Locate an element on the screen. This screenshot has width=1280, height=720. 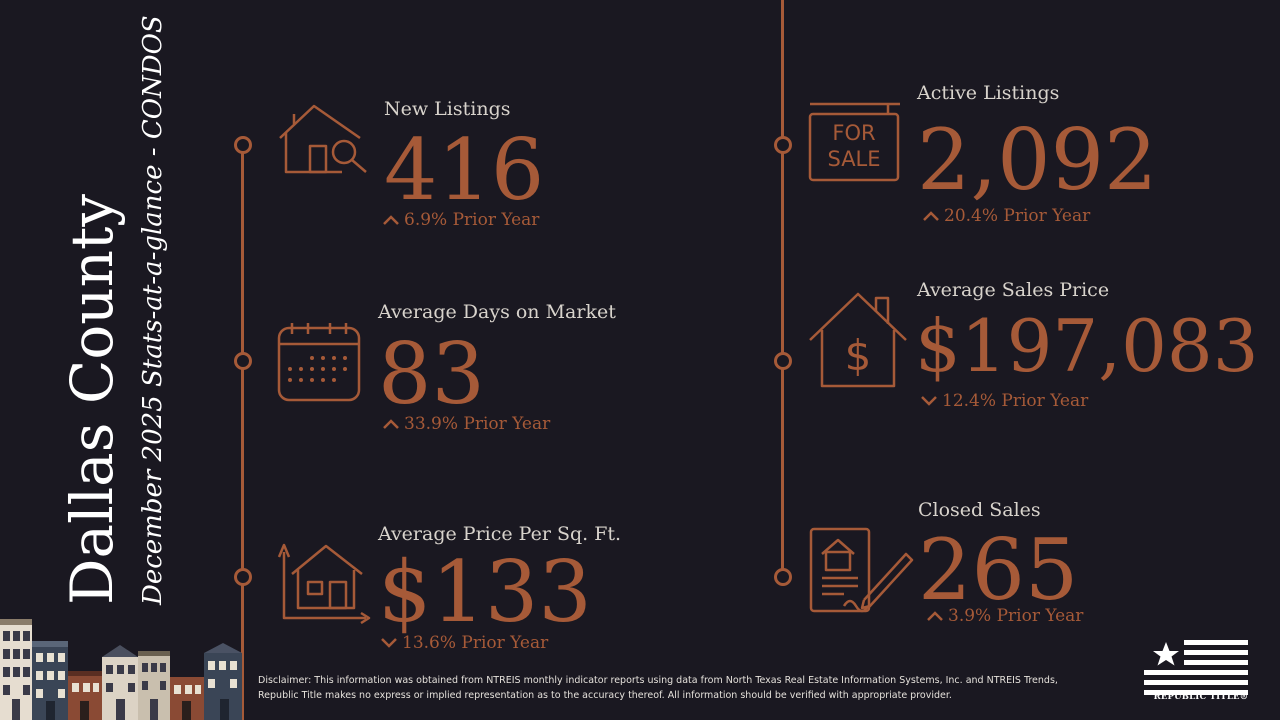
active-listings-value: 2,092 is located at coordinates (1037, 160).